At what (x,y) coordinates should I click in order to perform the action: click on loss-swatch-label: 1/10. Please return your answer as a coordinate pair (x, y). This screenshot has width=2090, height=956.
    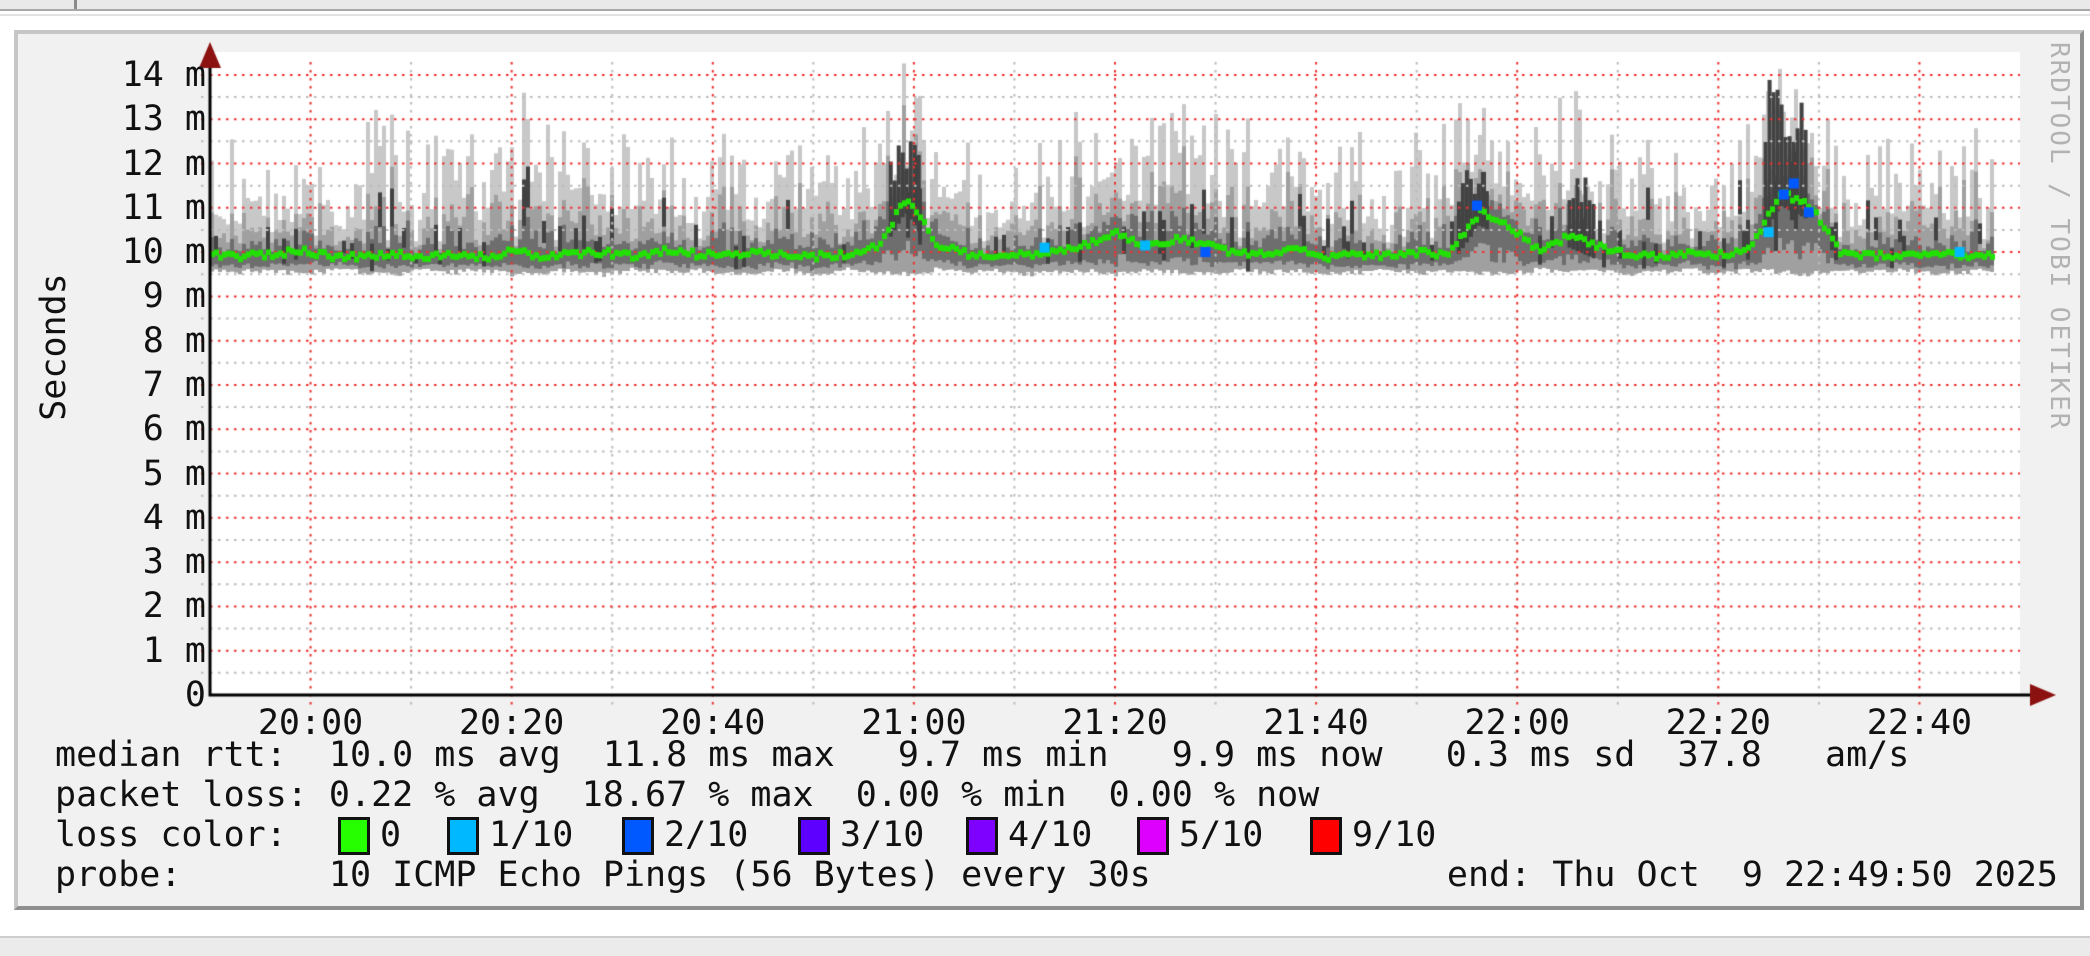
    Looking at the image, I should click on (531, 835).